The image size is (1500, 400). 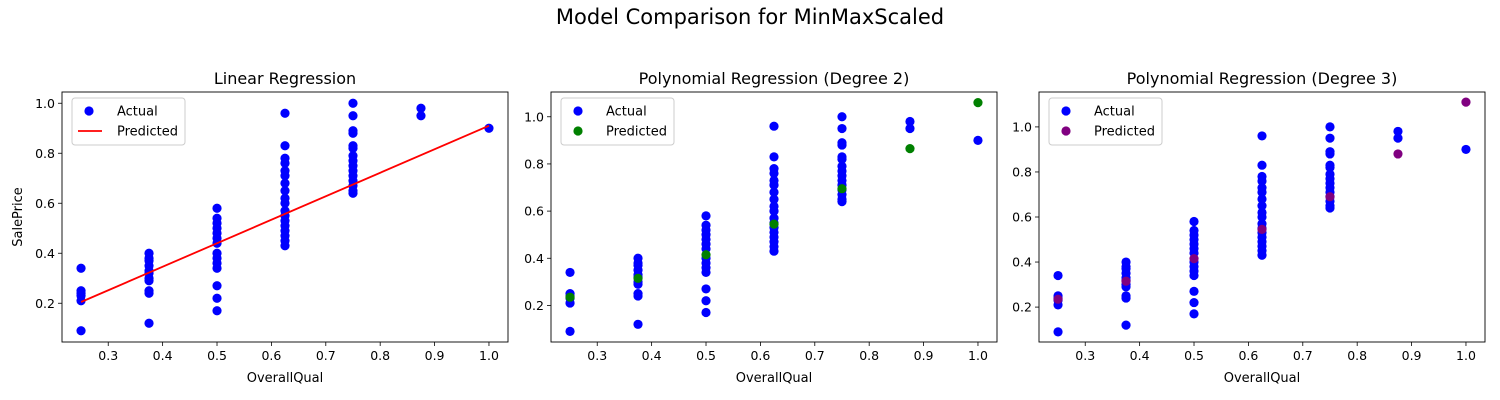 I want to click on predicted-line, so click(x=285, y=213).